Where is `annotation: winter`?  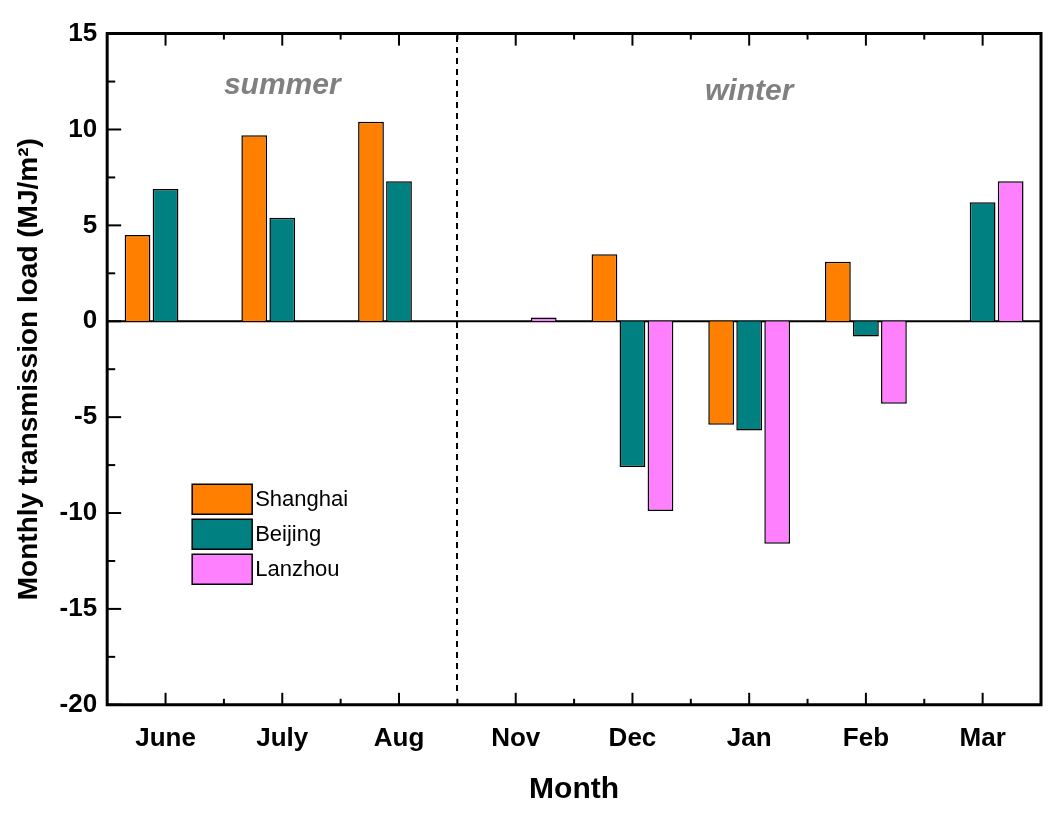 annotation: winter is located at coordinates (750, 89).